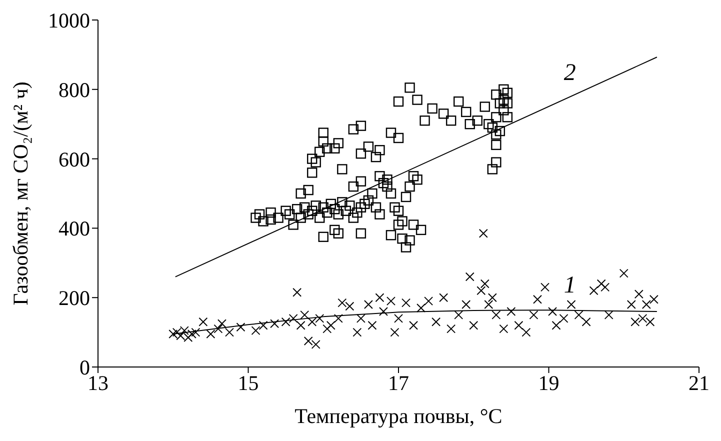 Image resolution: width=721 pixels, height=441 pixels. I want to click on x-tick-label: 21, so click(699, 382).